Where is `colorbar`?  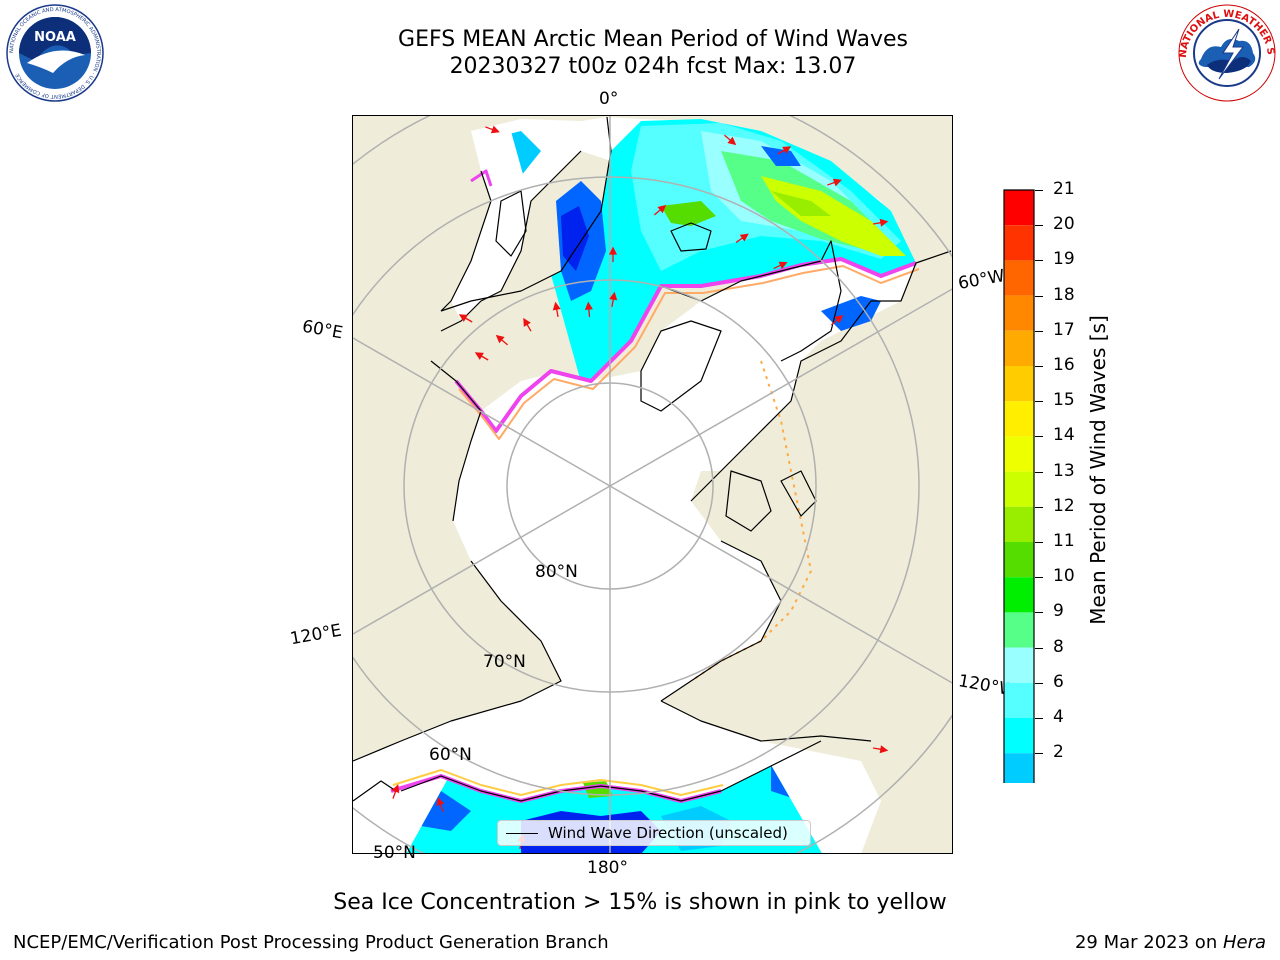
colorbar is located at coordinates (1019, 486).